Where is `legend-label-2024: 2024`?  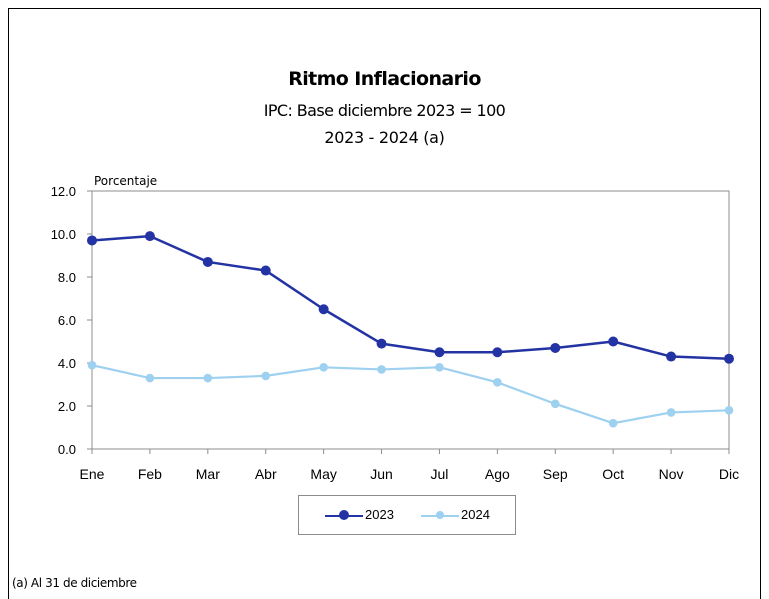
legend-label-2024: 2024 is located at coordinates (475, 514).